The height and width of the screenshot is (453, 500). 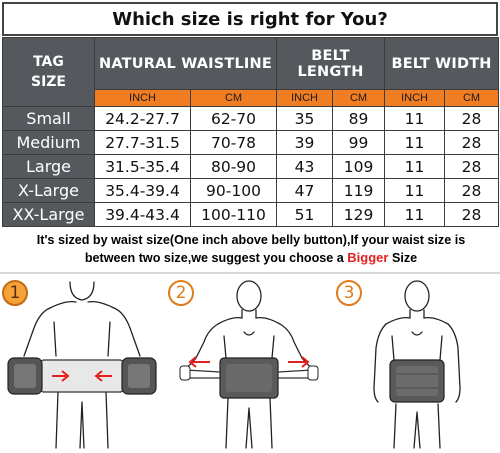 I want to click on length-inch: 43, so click(x=305, y=166).